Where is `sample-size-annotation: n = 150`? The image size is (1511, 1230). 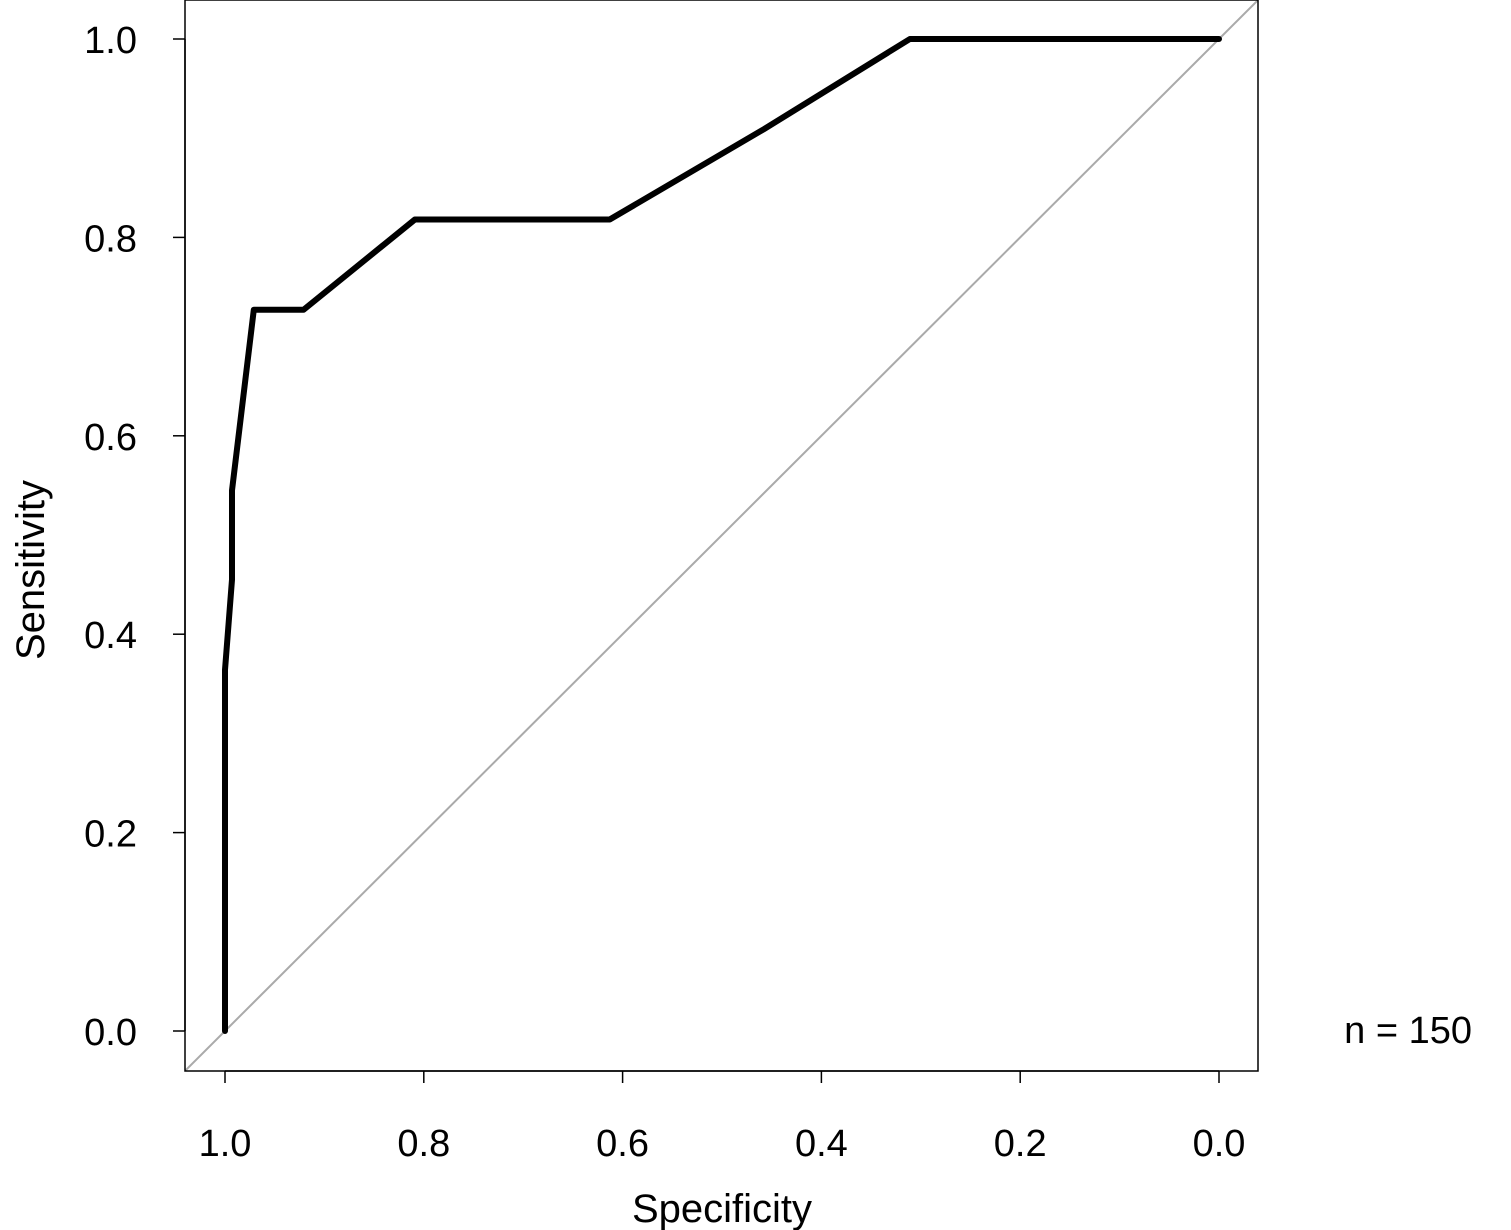
sample-size-annotation: n = 150 is located at coordinates (1408, 1031).